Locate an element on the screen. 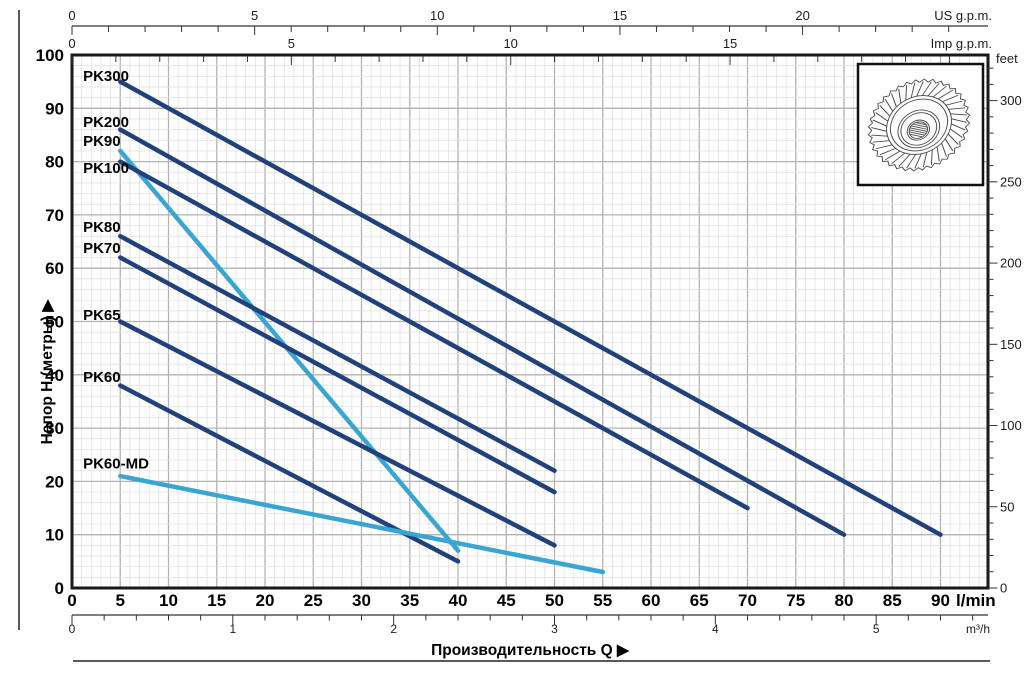 Image resolution: width=1024 pixels, height=678 pixels. x-axis-title: Производительность Q ▶ is located at coordinates (530, 650).